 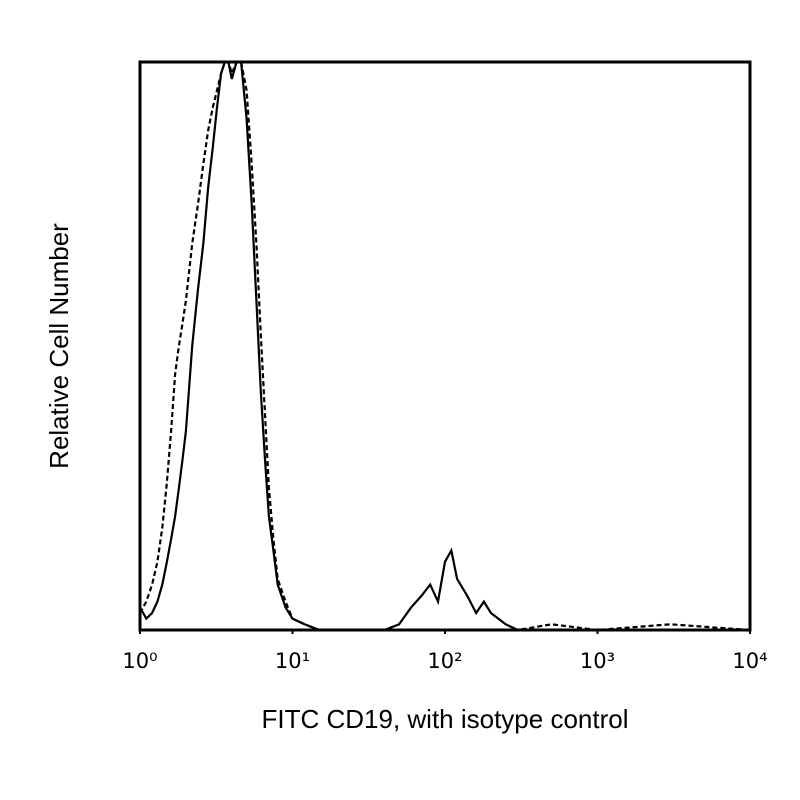 I want to click on x-tick-label: 10⁰, so click(x=139, y=661).